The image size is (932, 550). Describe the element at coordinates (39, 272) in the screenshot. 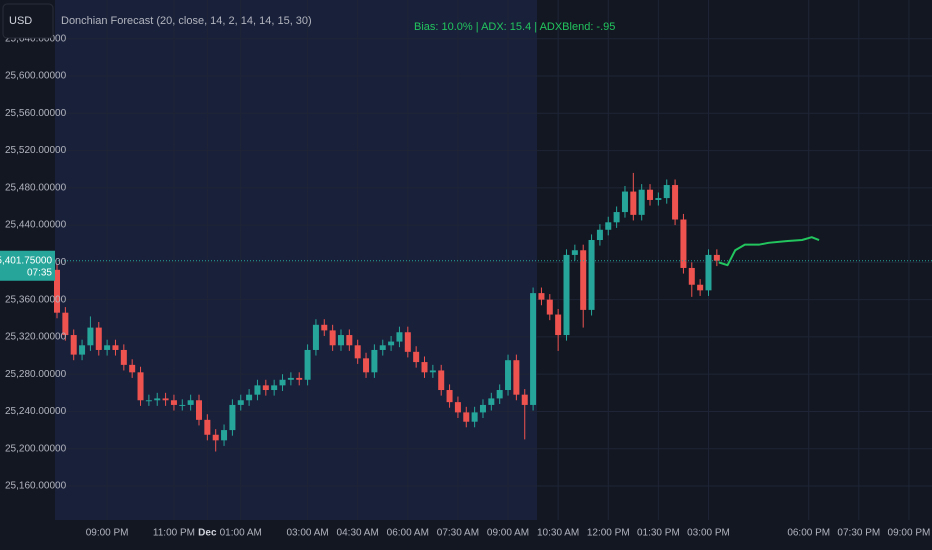

I see `countdown-label: 07:35` at that location.